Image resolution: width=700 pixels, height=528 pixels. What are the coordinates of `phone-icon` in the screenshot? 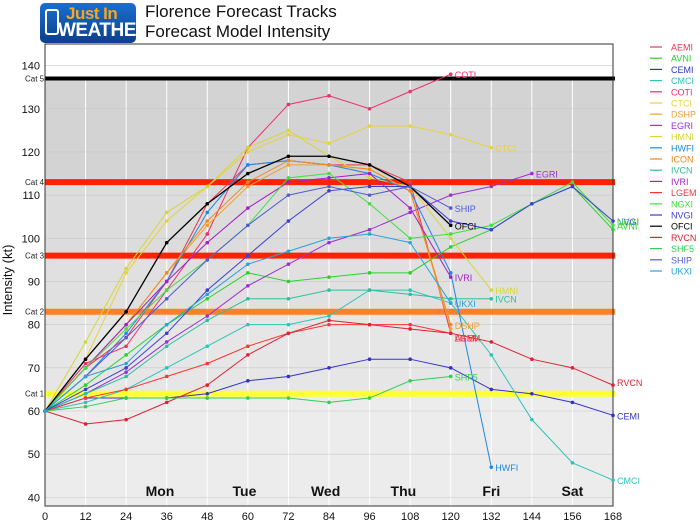 It's located at (52, 22).